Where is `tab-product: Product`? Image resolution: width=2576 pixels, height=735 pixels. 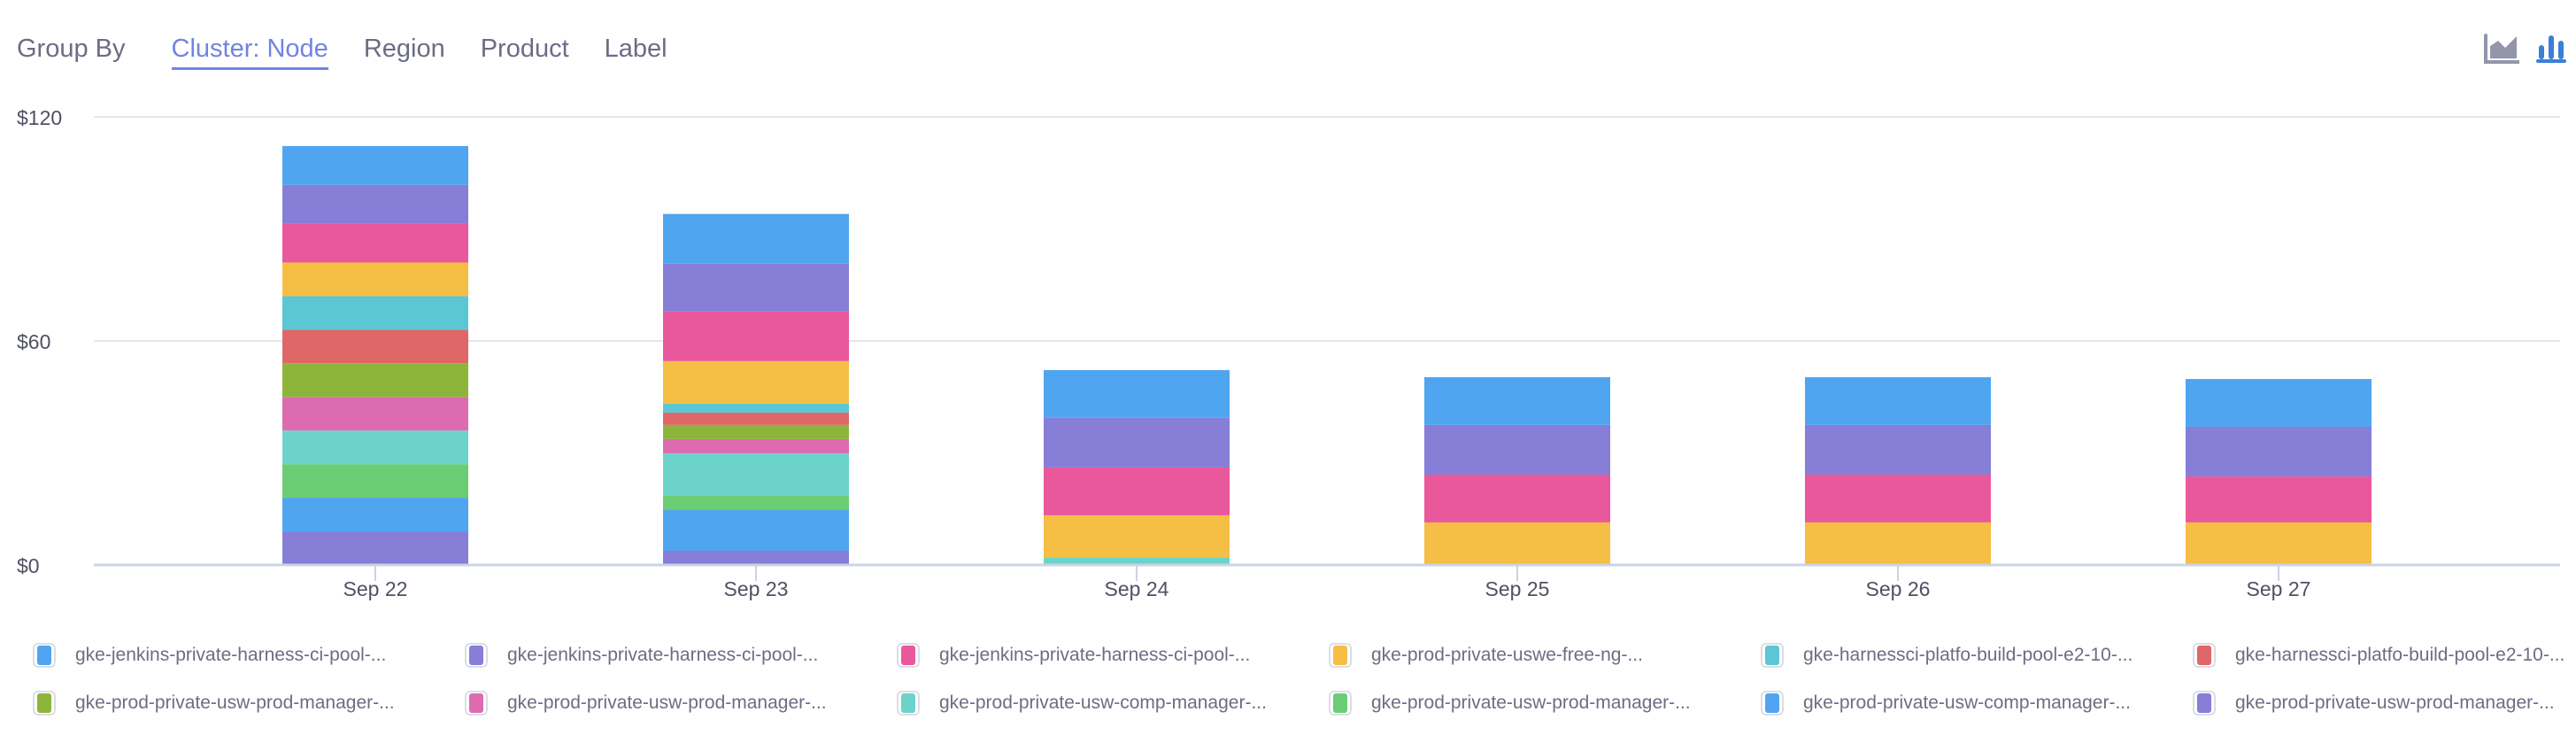 tab-product: Product is located at coordinates (524, 49).